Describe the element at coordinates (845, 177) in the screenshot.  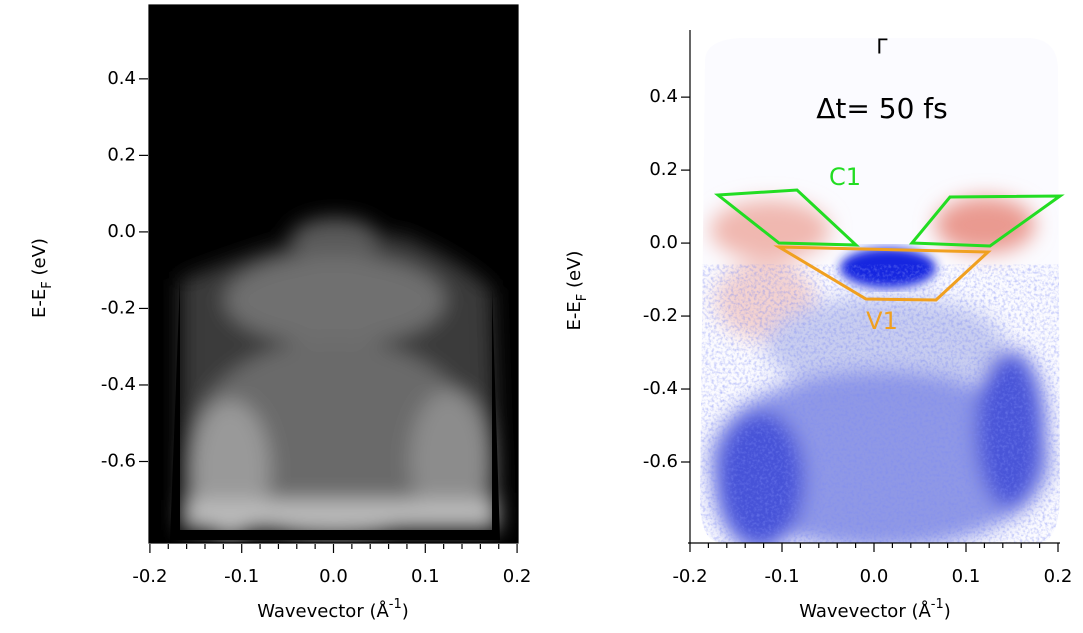
I see `annotation: C1` at that location.